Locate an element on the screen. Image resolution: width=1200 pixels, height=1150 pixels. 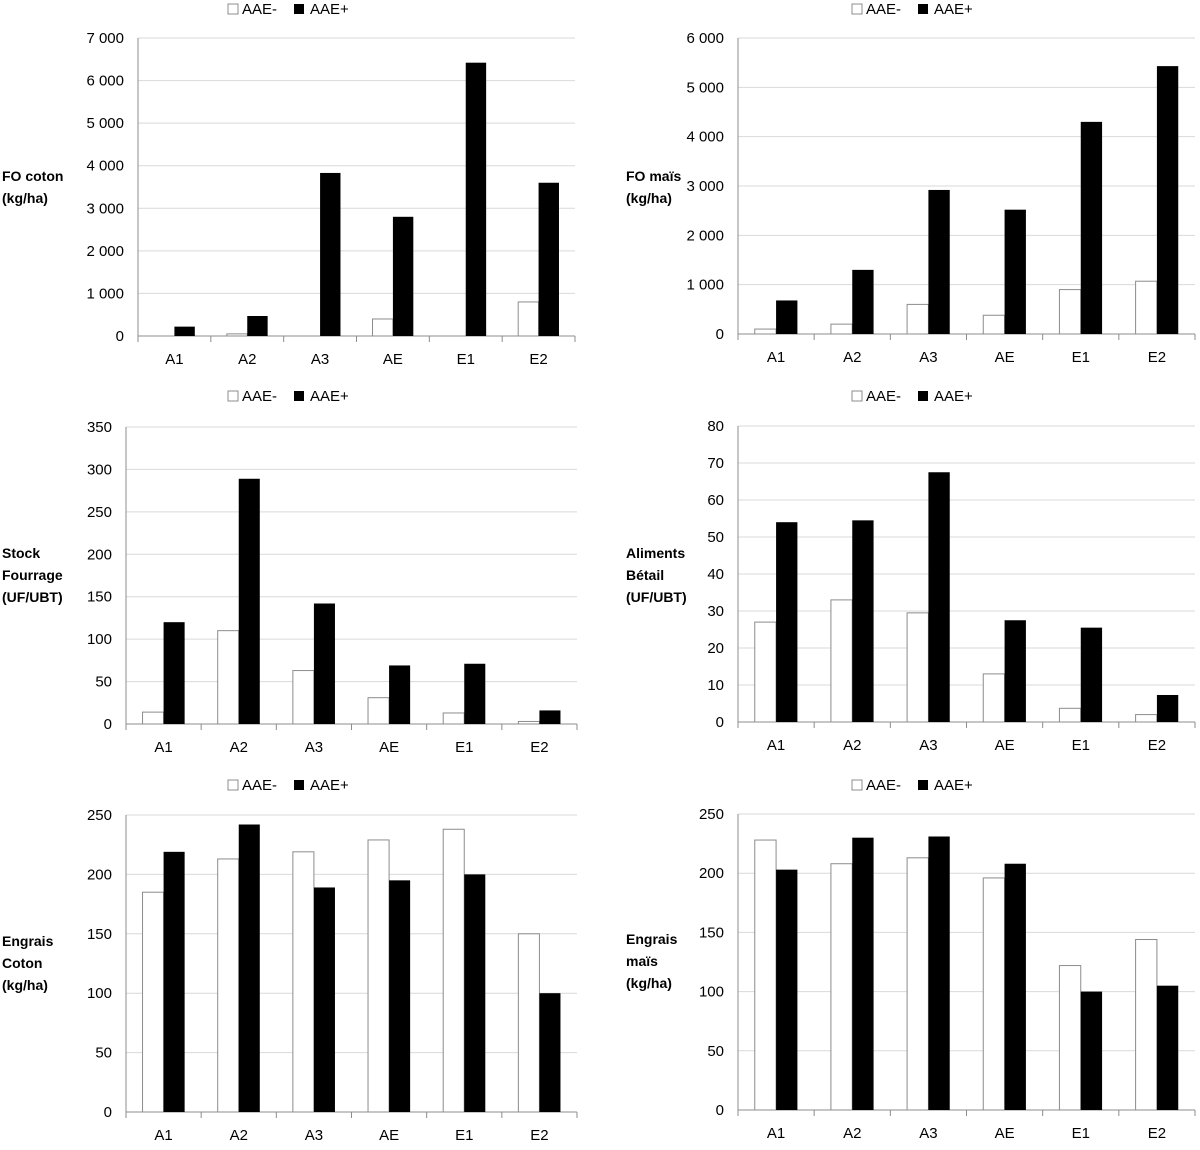
y-axis-label-line: Engrais is located at coordinates (28, 941).